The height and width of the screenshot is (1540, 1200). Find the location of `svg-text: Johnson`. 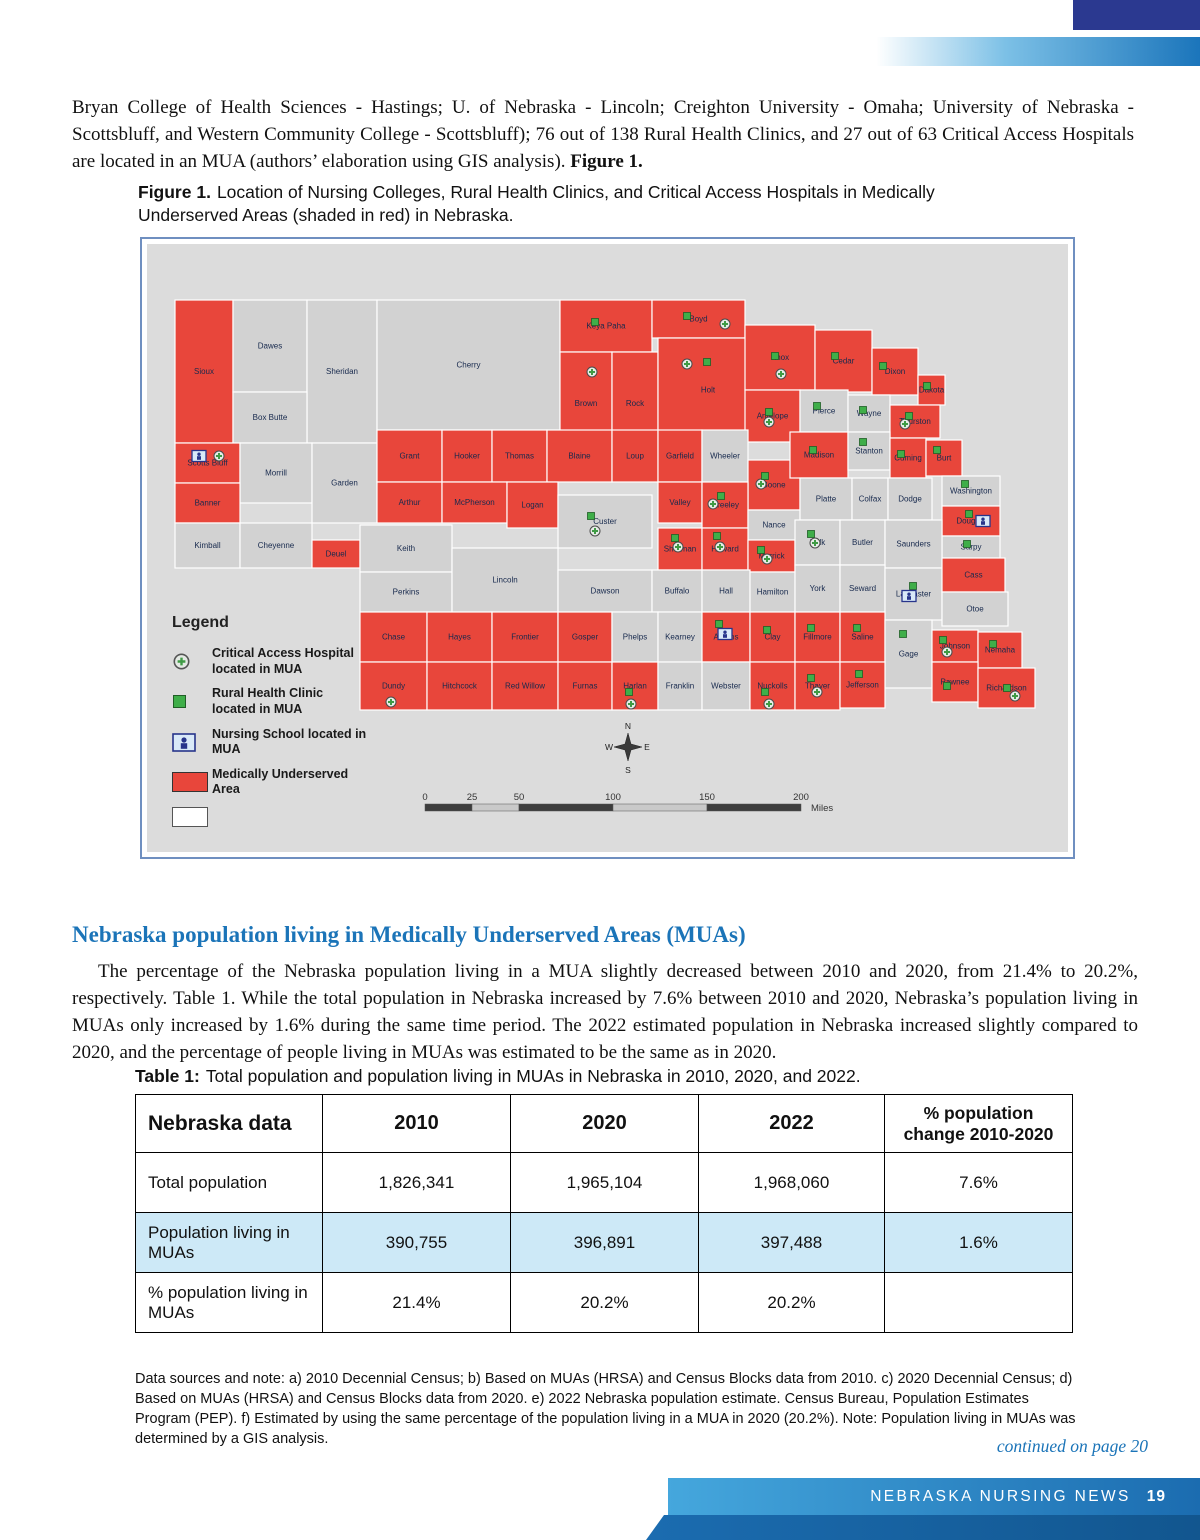

svg-text: Johnson is located at coordinates (955, 646).